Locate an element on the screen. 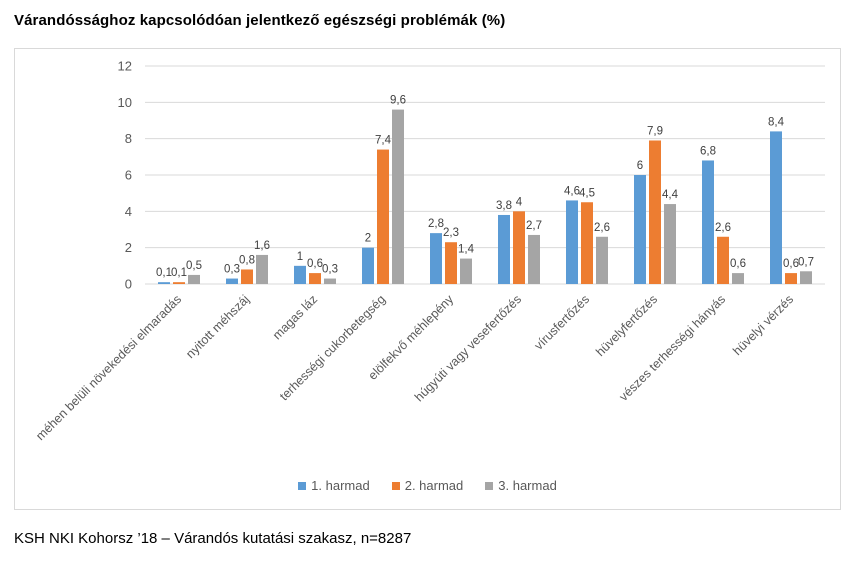  legend-label-3: 3. harmad is located at coordinates (527, 485).